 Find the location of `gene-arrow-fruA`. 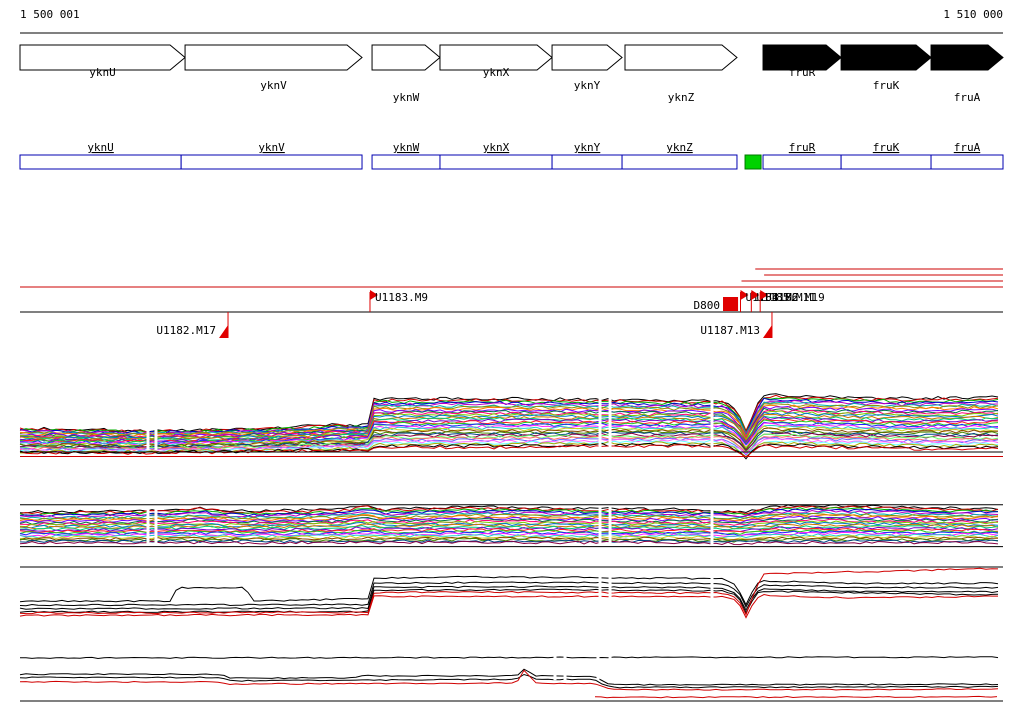

gene-arrow-fruA is located at coordinates (967, 57).